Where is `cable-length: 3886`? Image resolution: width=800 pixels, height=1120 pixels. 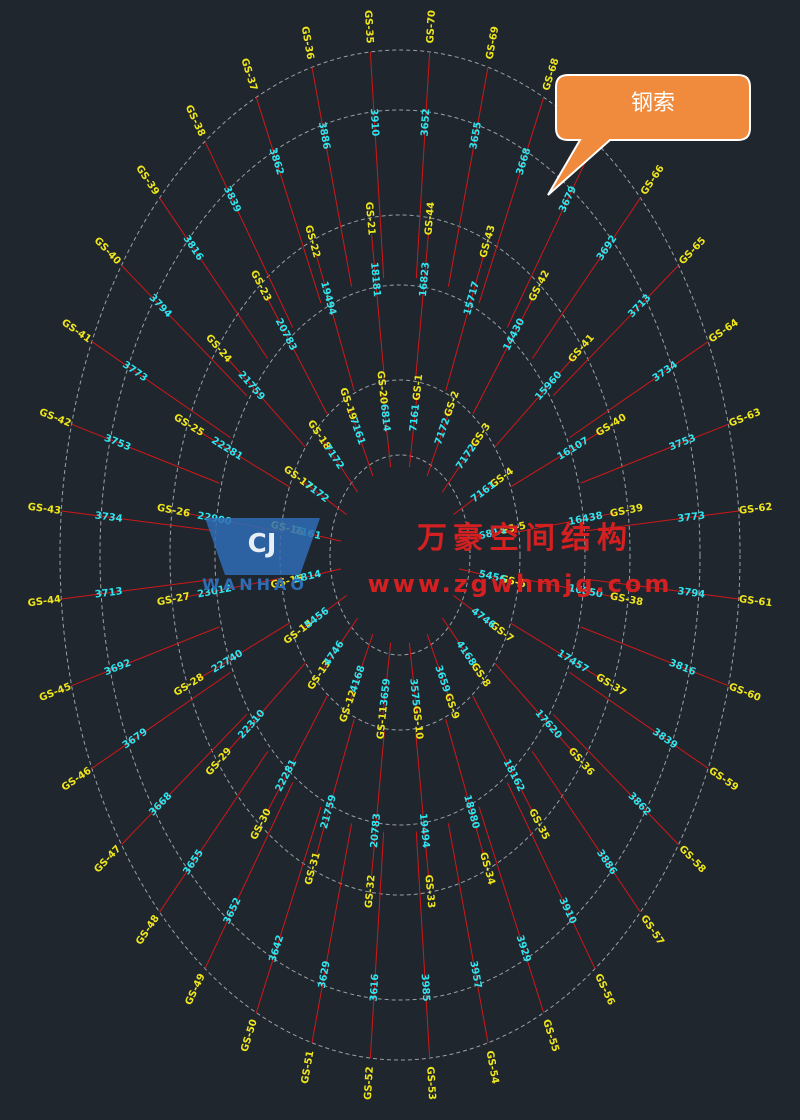 cable-length: 3886 is located at coordinates (324, 135).